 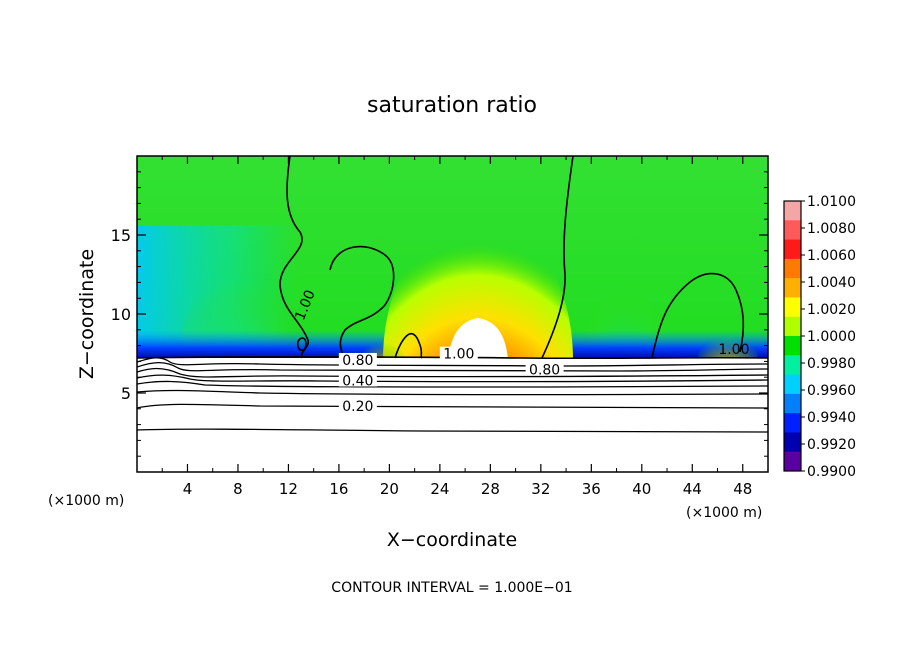 I want to click on colorbar-label: 1.0020, so click(x=831, y=310).